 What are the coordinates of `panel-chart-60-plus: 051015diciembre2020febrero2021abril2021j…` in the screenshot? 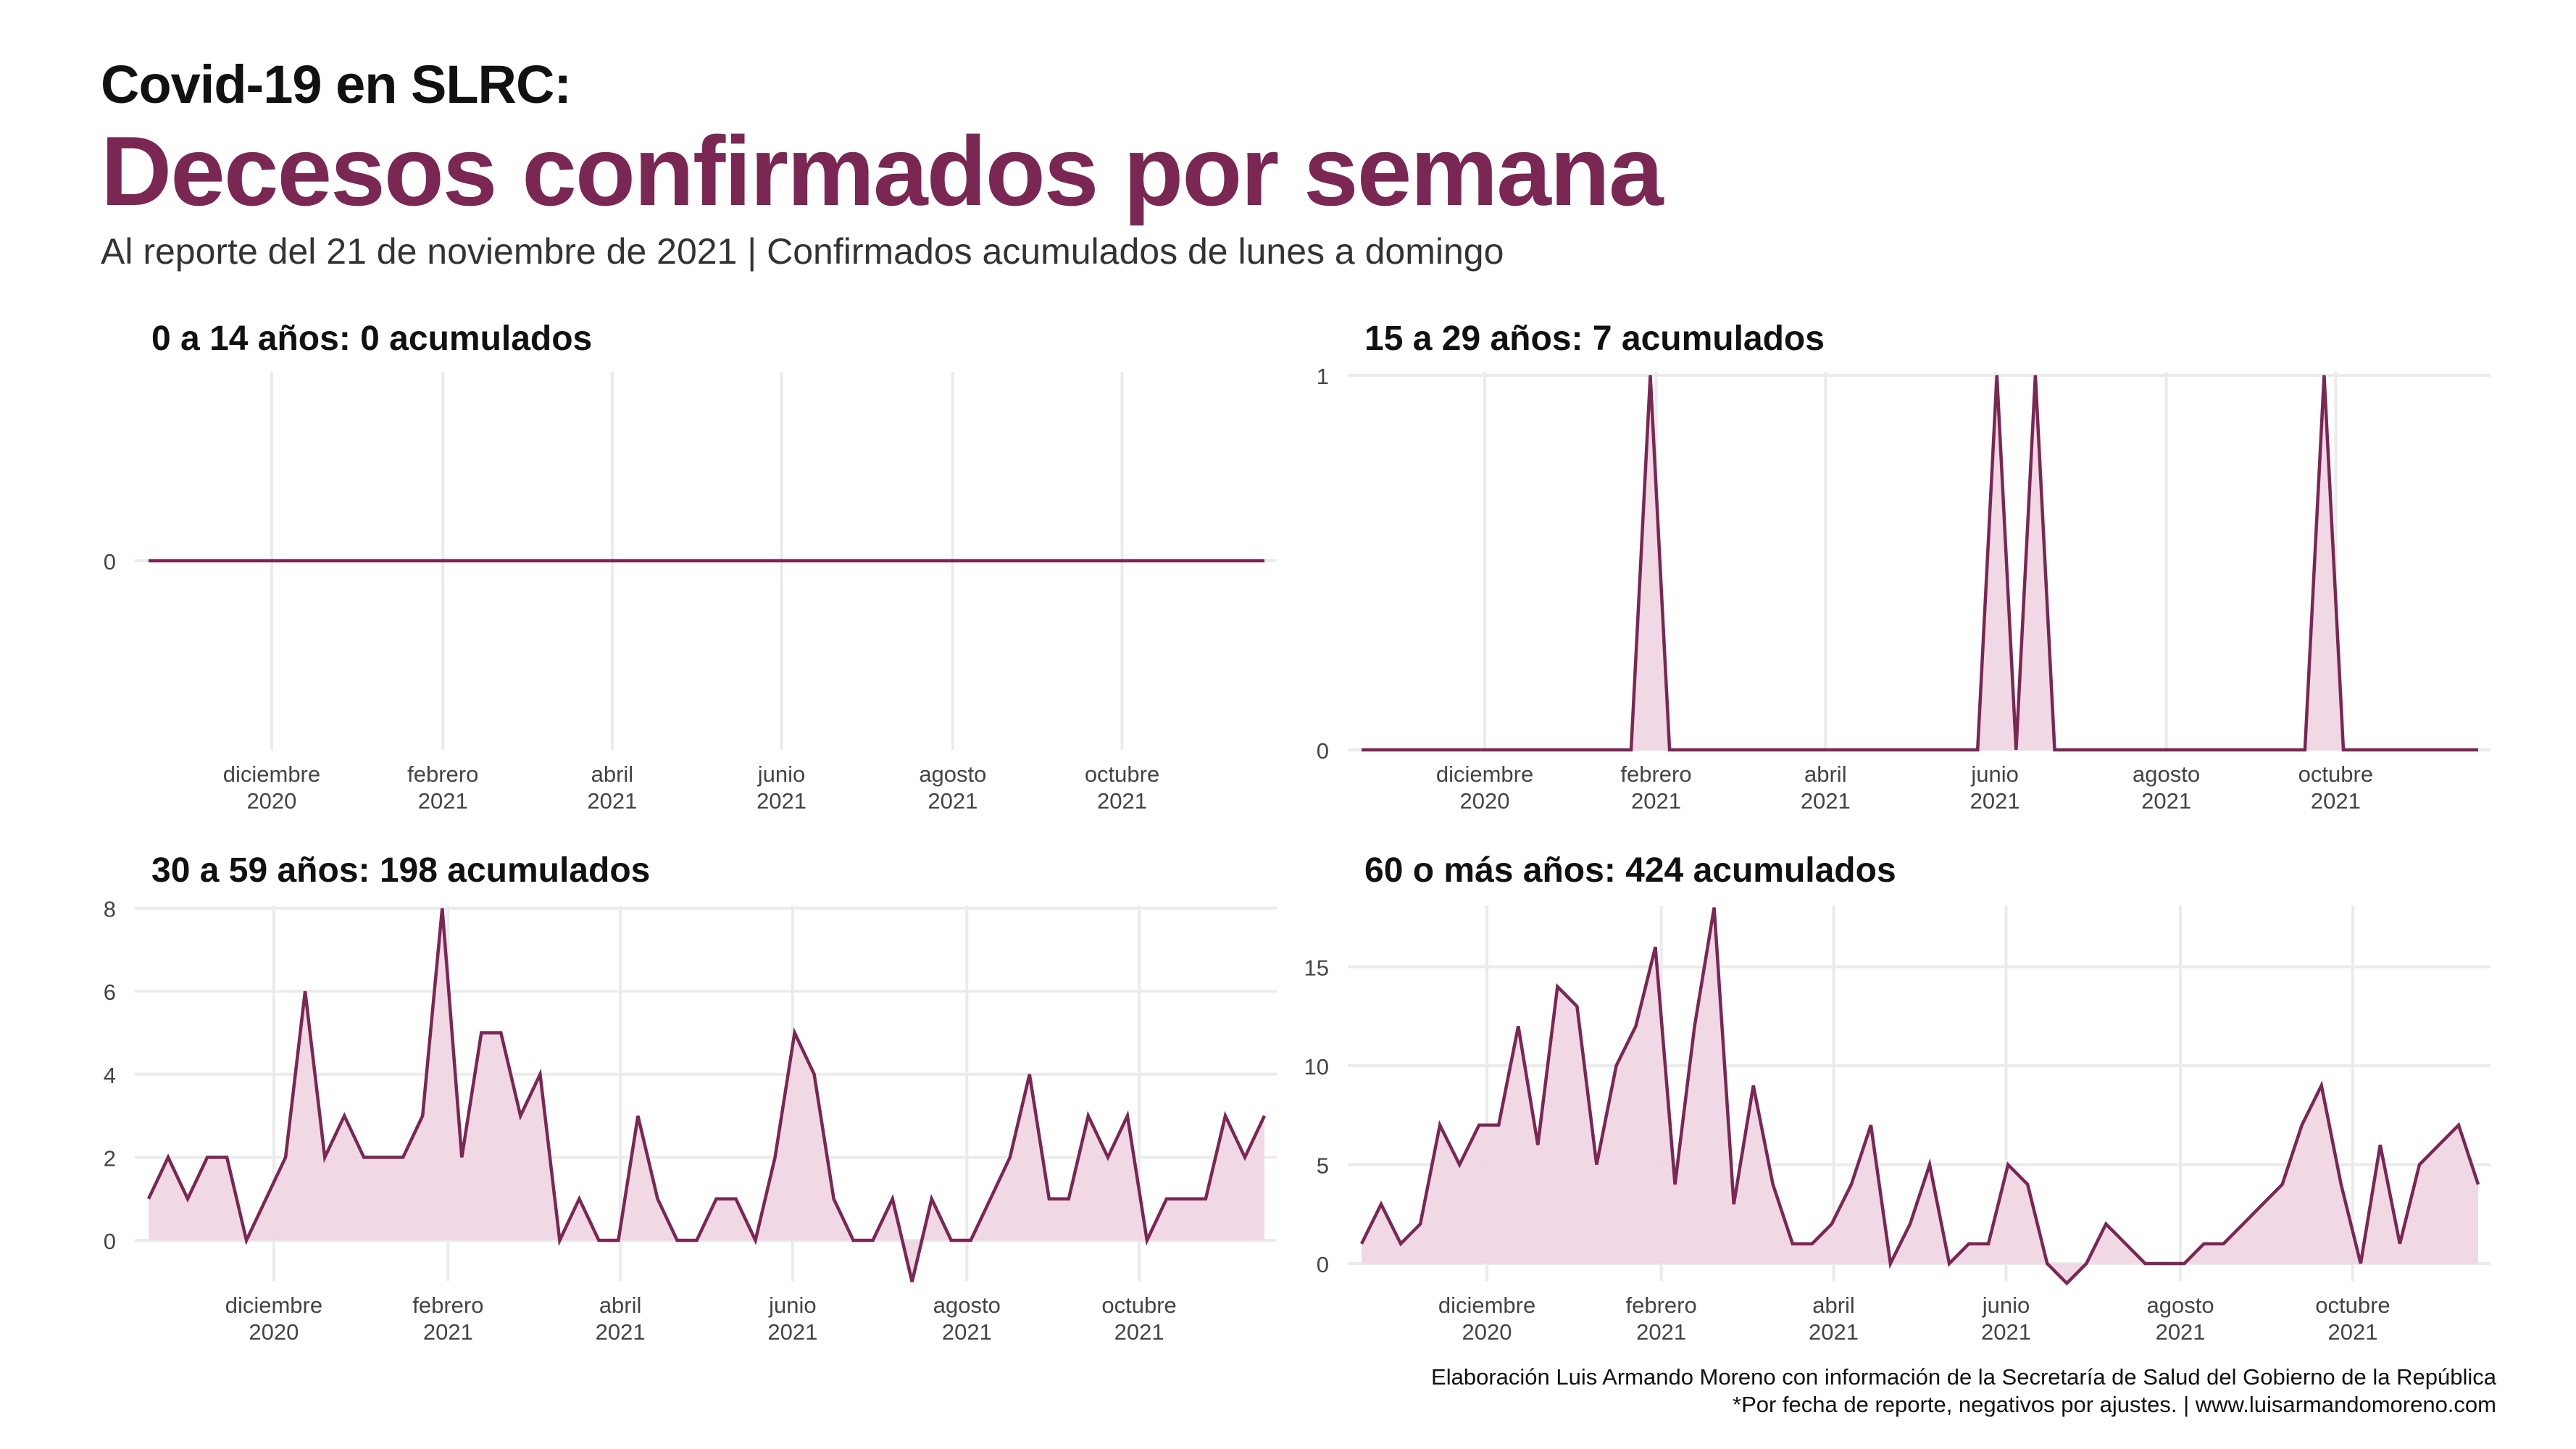 It's located at (1897, 1125).